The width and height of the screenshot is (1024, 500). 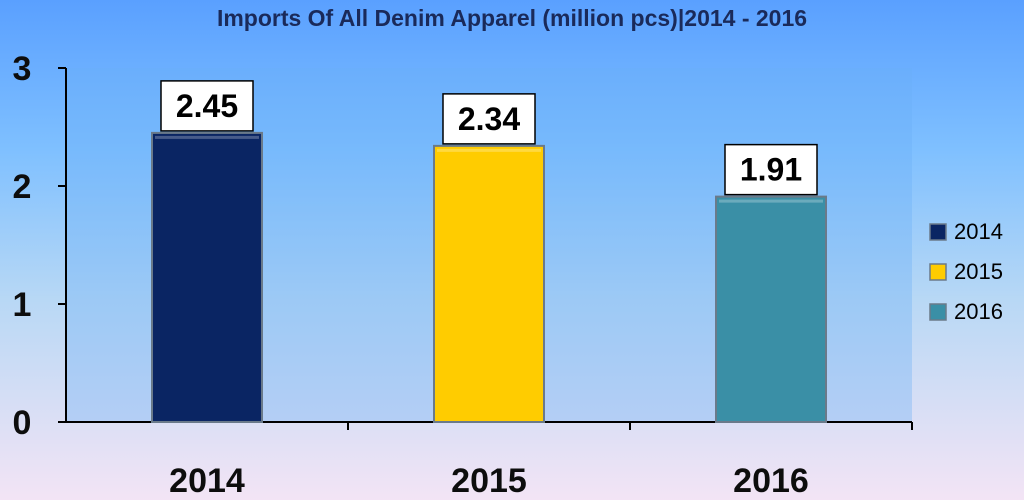 I want to click on legend-label: 2015, so click(x=978, y=271).